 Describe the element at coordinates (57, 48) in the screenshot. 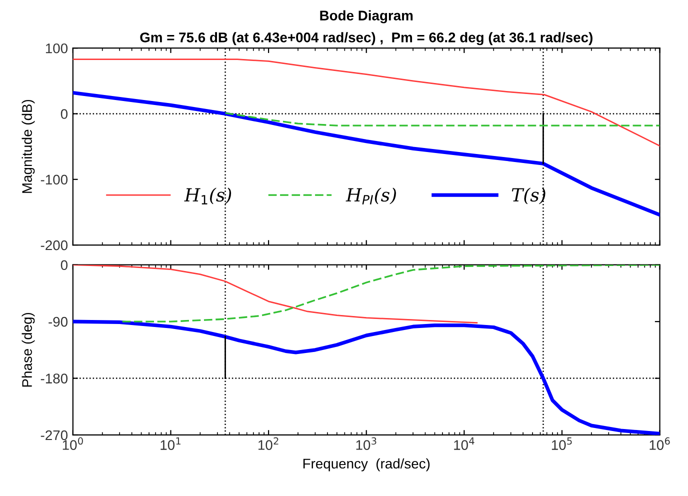

I see `y-tick-label: 100` at that location.